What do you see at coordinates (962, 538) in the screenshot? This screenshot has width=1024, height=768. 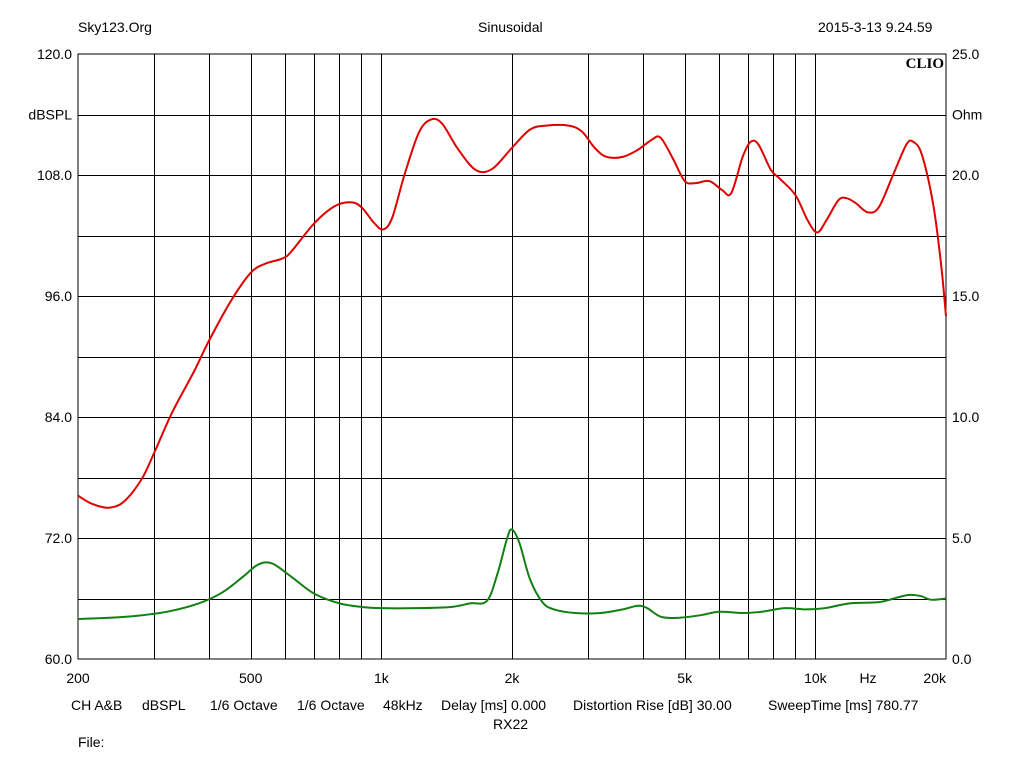 I see `y-right-tick-label: 5.0` at bounding box center [962, 538].